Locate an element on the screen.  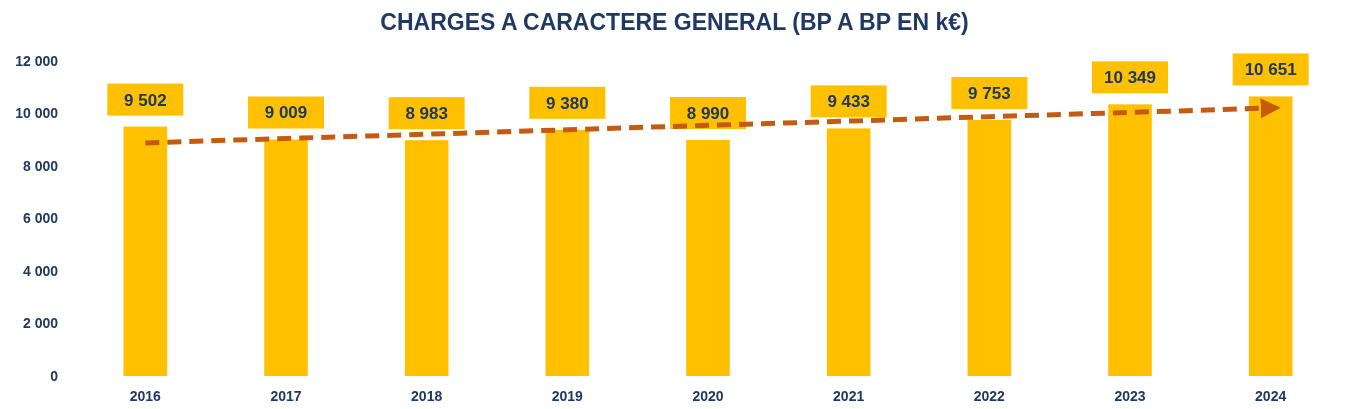
x-tick-label: 2018 is located at coordinates (427, 396).